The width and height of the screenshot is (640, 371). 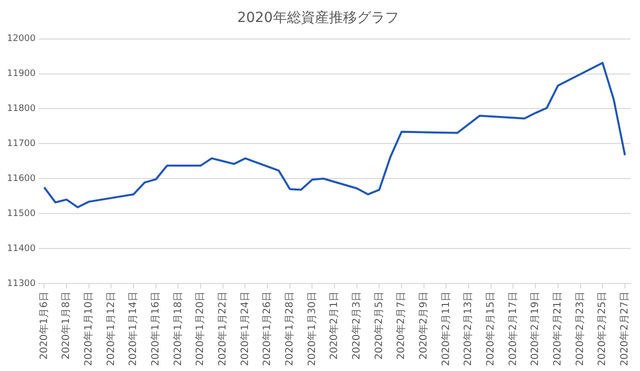 I want to click on x-tick-label: 2020年1月10日, so click(x=88, y=328).